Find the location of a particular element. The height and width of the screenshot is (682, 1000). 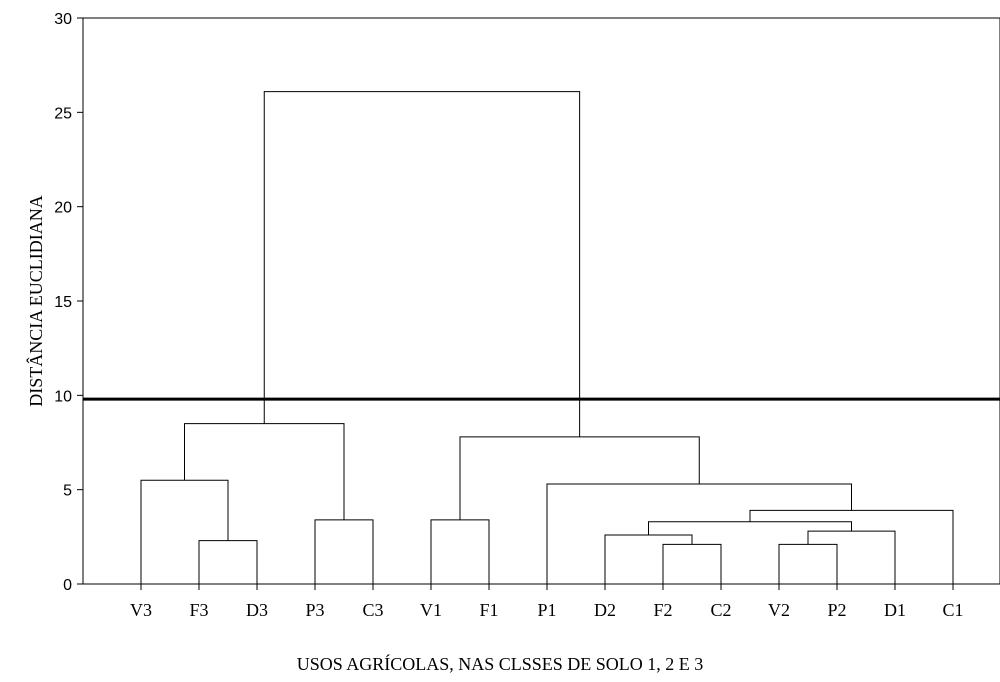

leaf-label: V1 is located at coordinates (431, 610).